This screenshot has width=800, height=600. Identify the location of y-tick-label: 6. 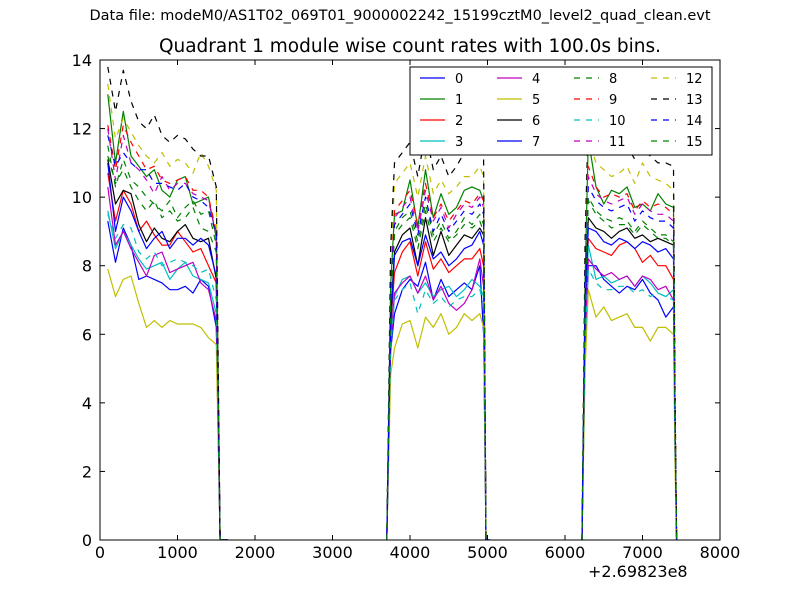
(87, 334).